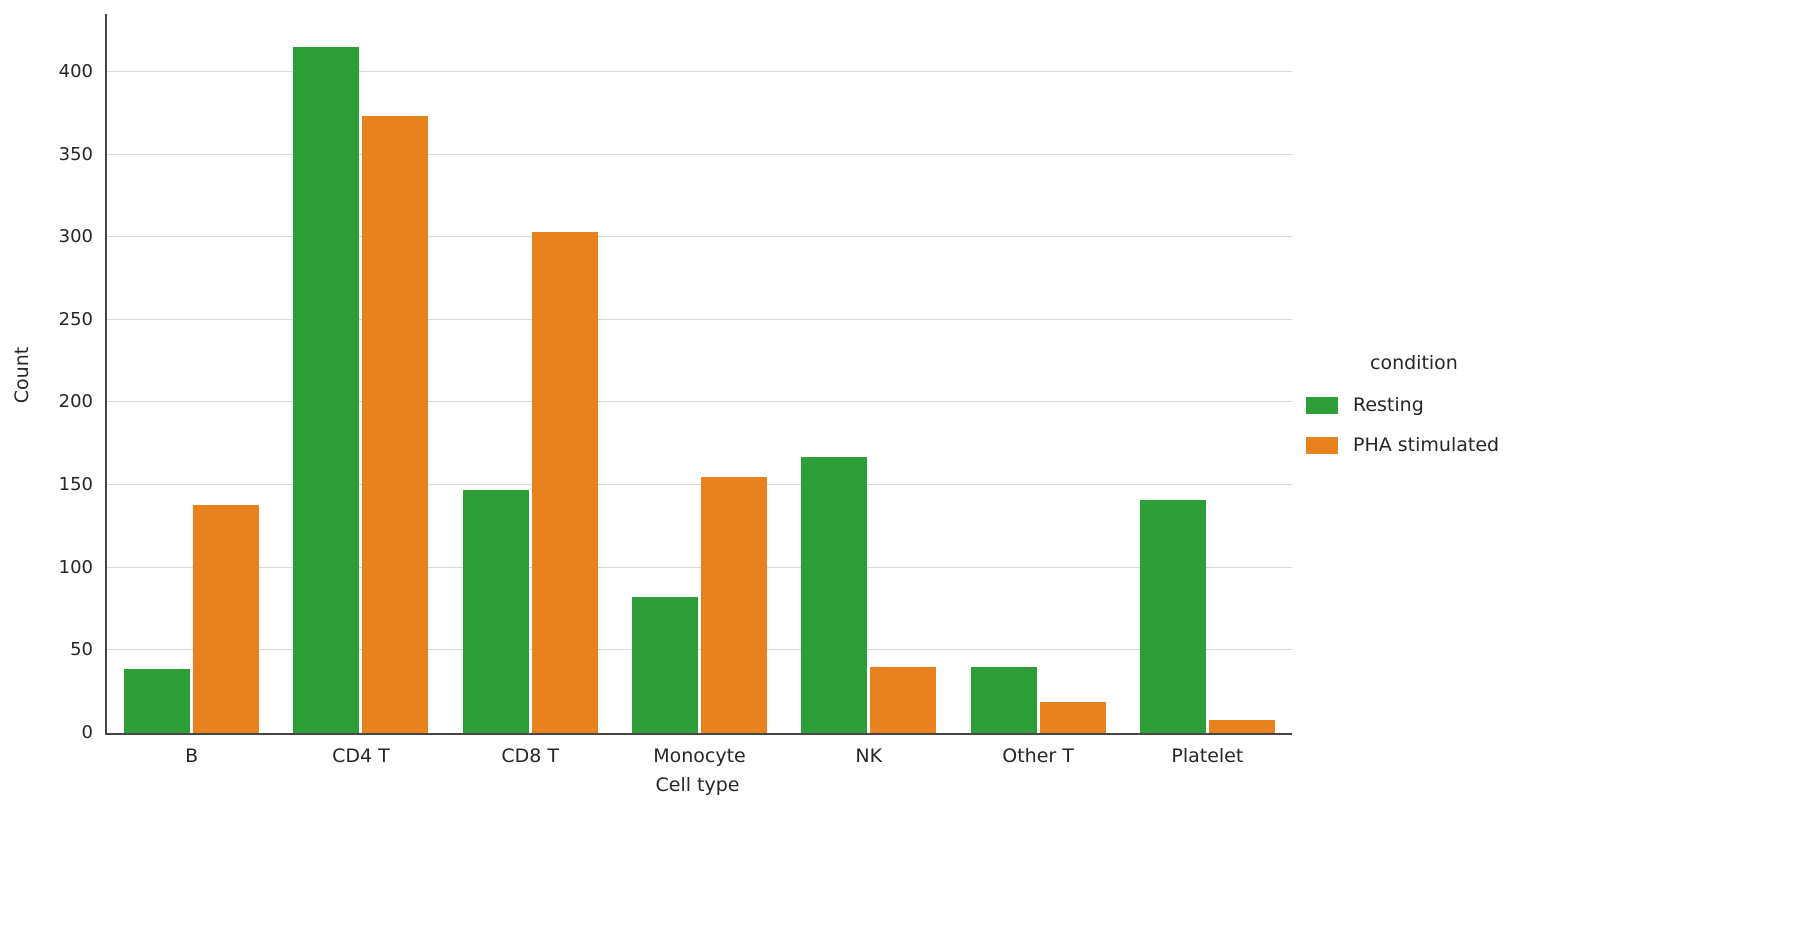 This screenshot has width=1807, height=940. Describe the element at coordinates (564, 482) in the screenshot. I see `bar-cd8-t-pha-stimulated` at that location.